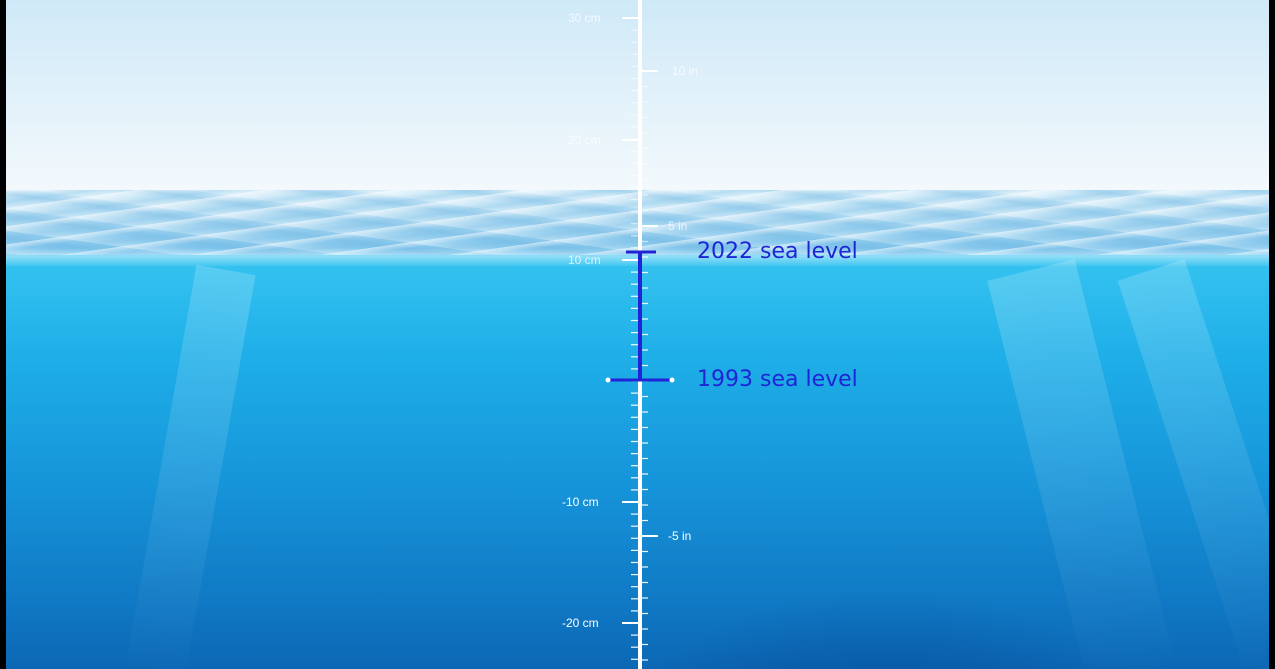 Image resolution: width=1275 pixels, height=669 pixels. What do you see at coordinates (641, 315) in the screenshot?
I see `level-2022-marker` at bounding box center [641, 315].